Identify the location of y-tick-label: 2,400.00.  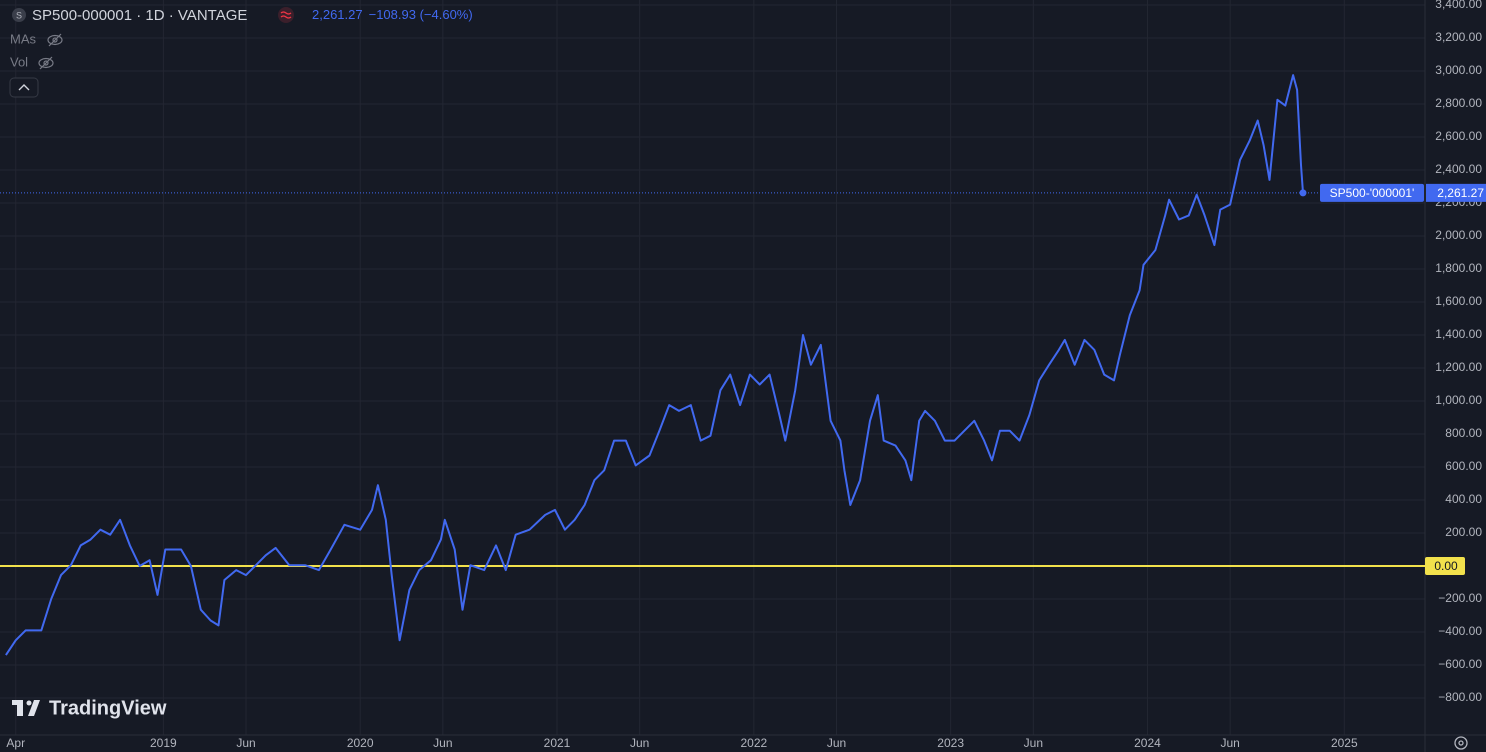
(1458, 169).